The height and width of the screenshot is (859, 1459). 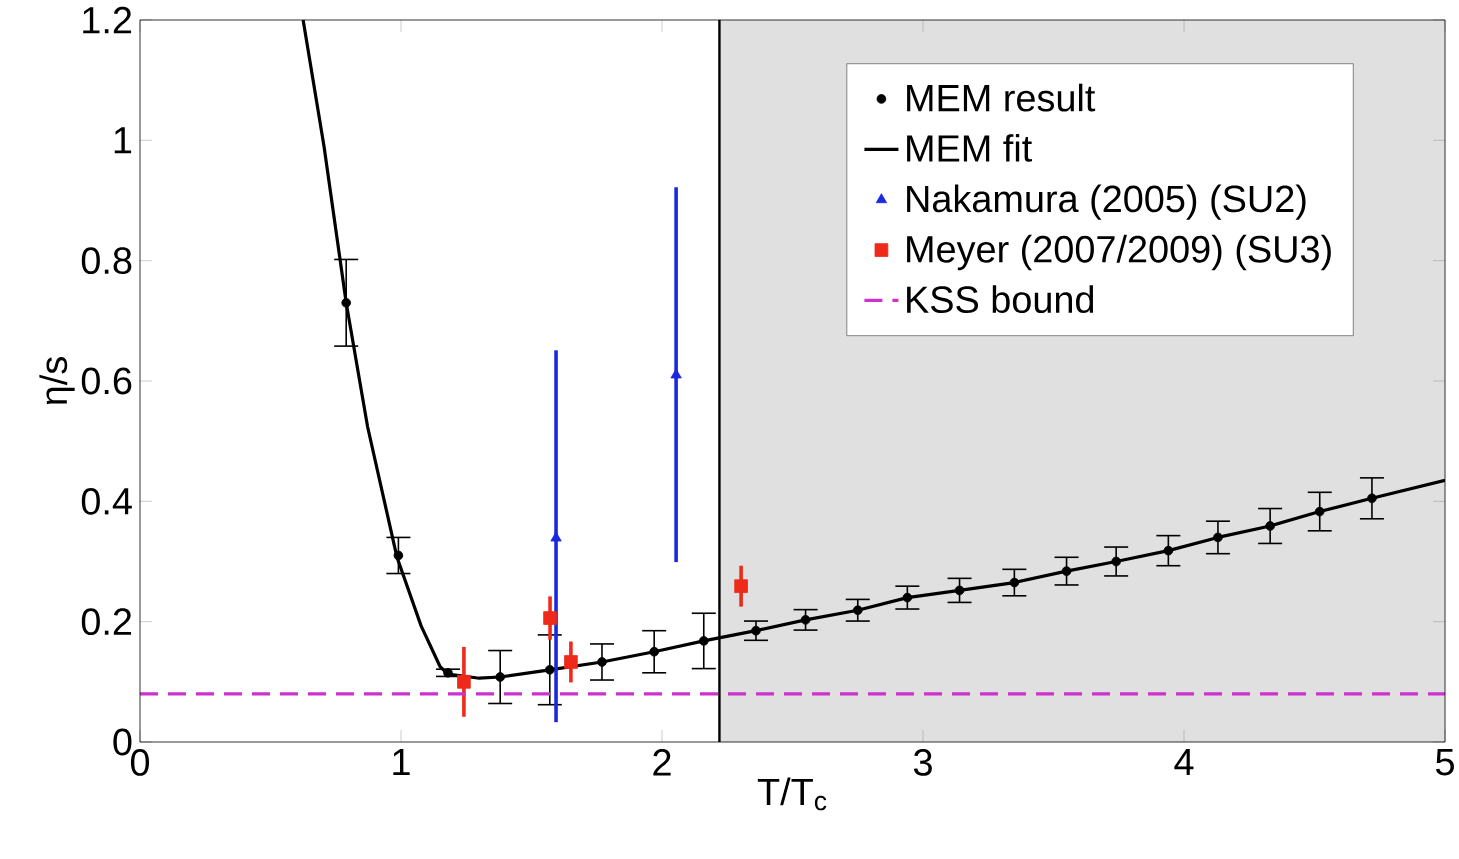 I want to click on y-tick-label: 0.4, so click(x=106, y=501).